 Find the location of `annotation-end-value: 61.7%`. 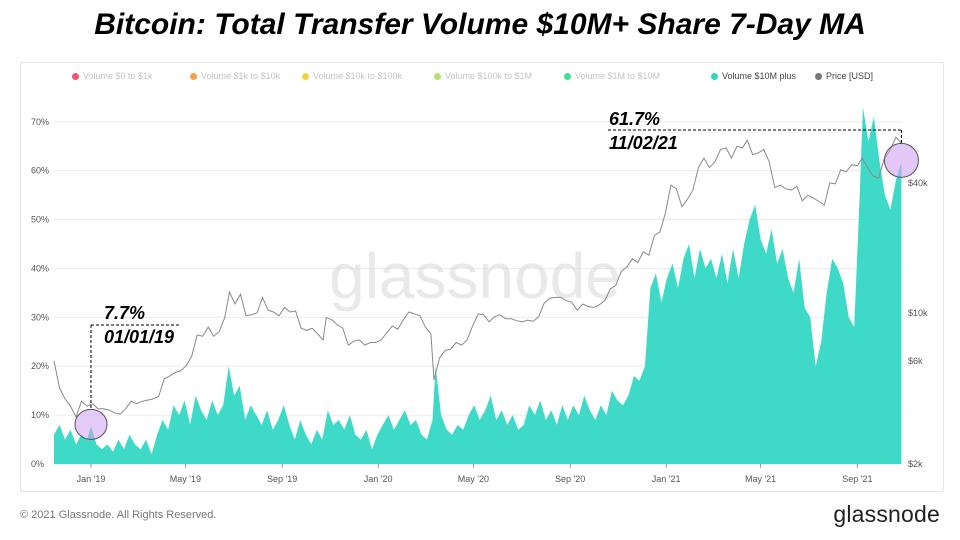

annotation-end-value: 61.7% is located at coordinates (634, 119).